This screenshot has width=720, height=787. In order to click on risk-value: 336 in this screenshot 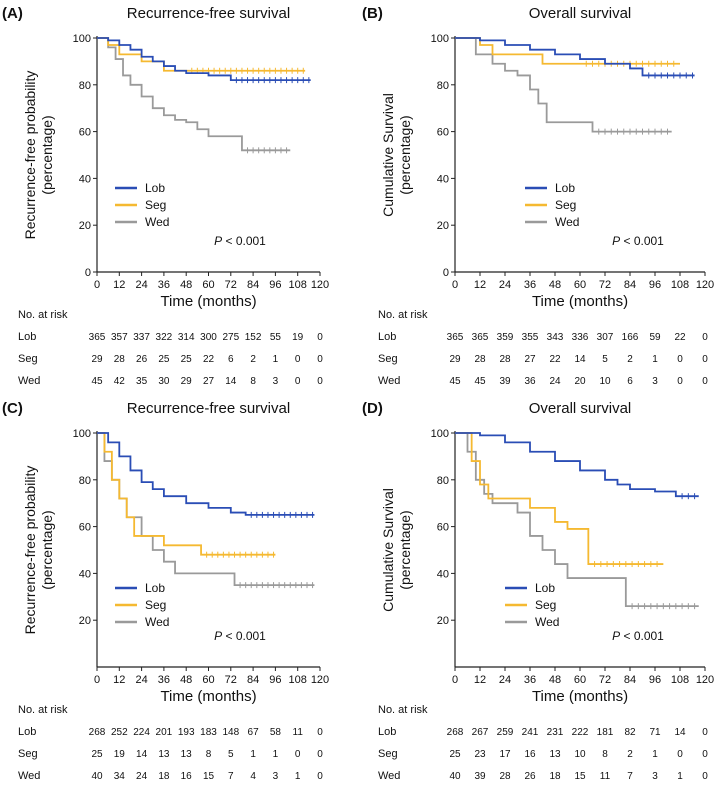, I will do `click(580, 337)`.